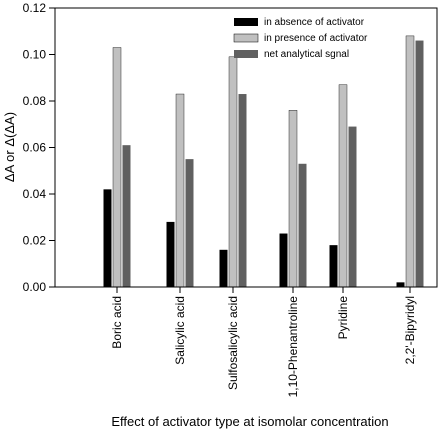  What do you see at coordinates (180, 330) in the screenshot?
I see `x-tick-label: Salicylic acid` at bounding box center [180, 330].